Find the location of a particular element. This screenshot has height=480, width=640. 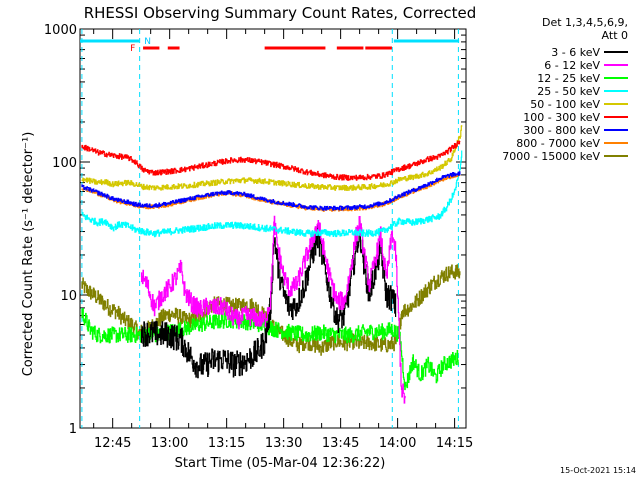

legend-label: 50 - 100 keV is located at coordinates (565, 104).